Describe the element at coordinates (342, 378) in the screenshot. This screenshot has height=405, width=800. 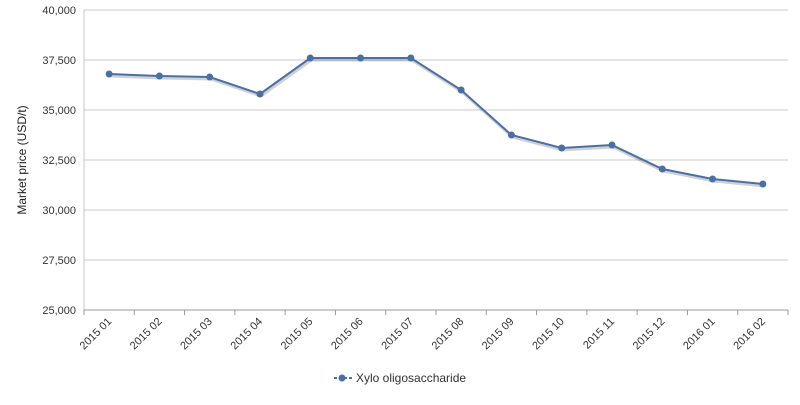
I see `legend-marker` at that location.